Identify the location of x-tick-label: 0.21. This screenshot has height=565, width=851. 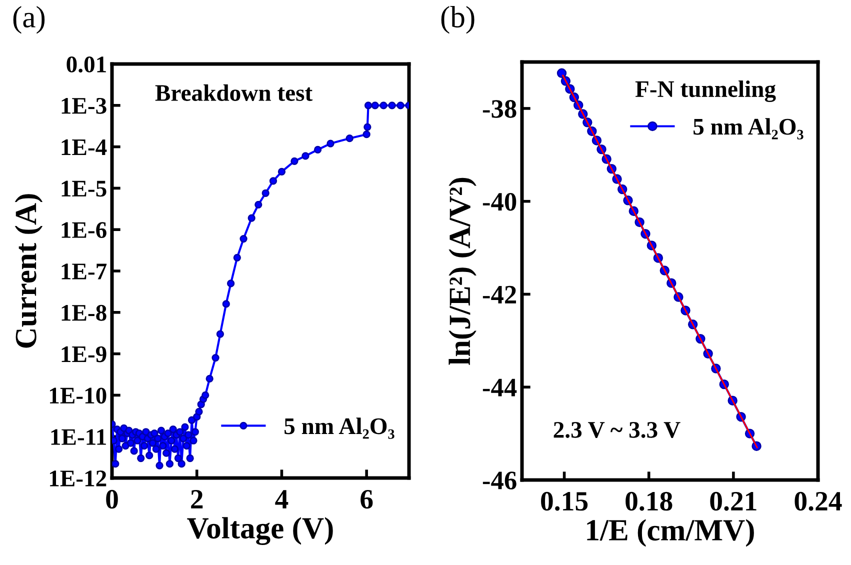
(733, 501).